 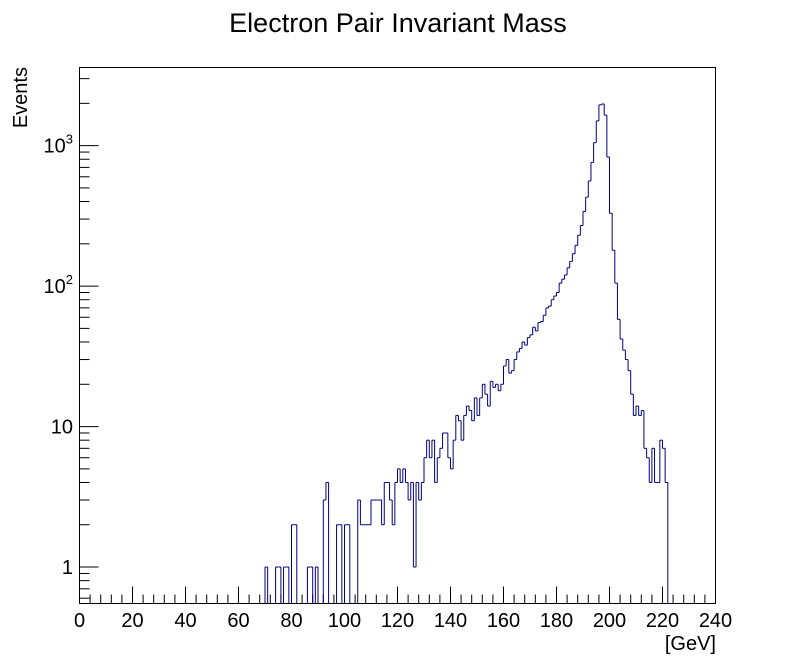 What do you see at coordinates (344, 621) in the screenshot?
I see `x-tick-label: 100` at bounding box center [344, 621].